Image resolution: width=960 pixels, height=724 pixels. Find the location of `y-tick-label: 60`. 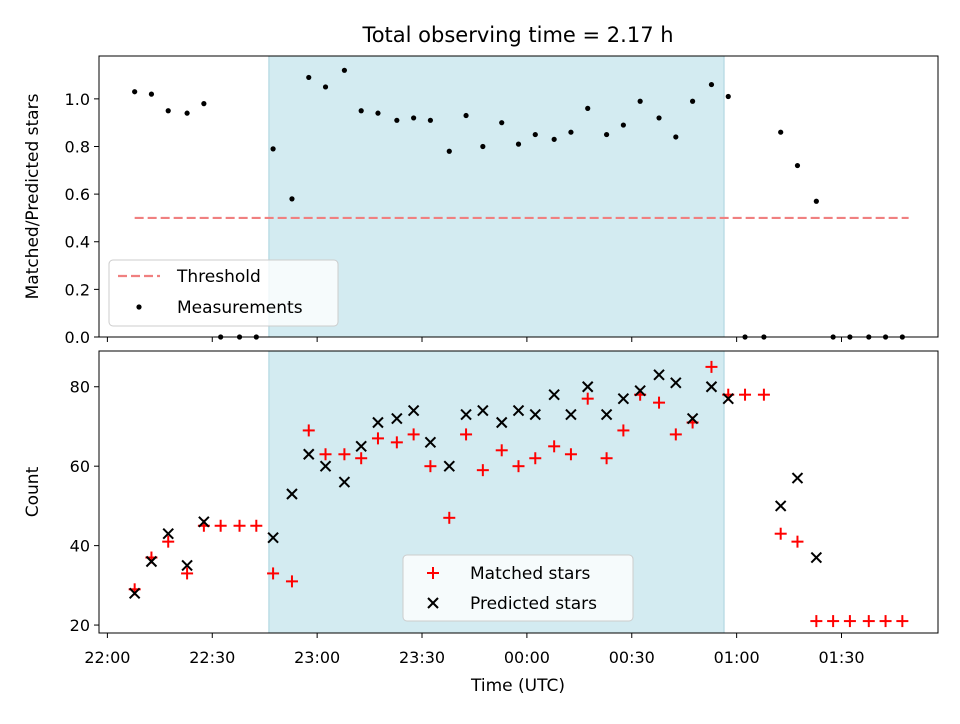

y-tick-label: 60 is located at coordinates (80, 466).